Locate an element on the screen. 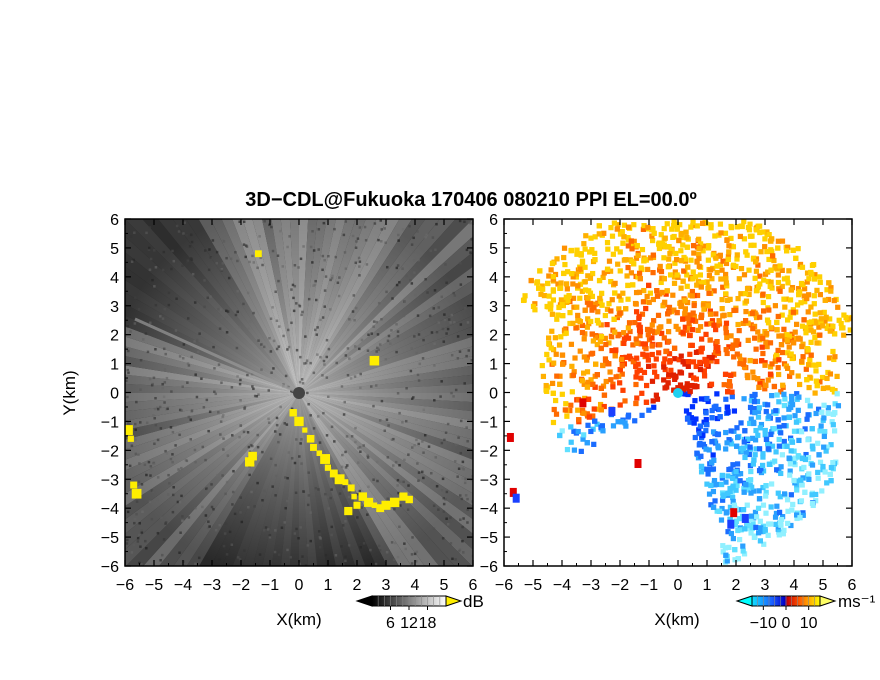 The image size is (880, 680). y-tick-label: −4 is located at coordinates (489, 509).